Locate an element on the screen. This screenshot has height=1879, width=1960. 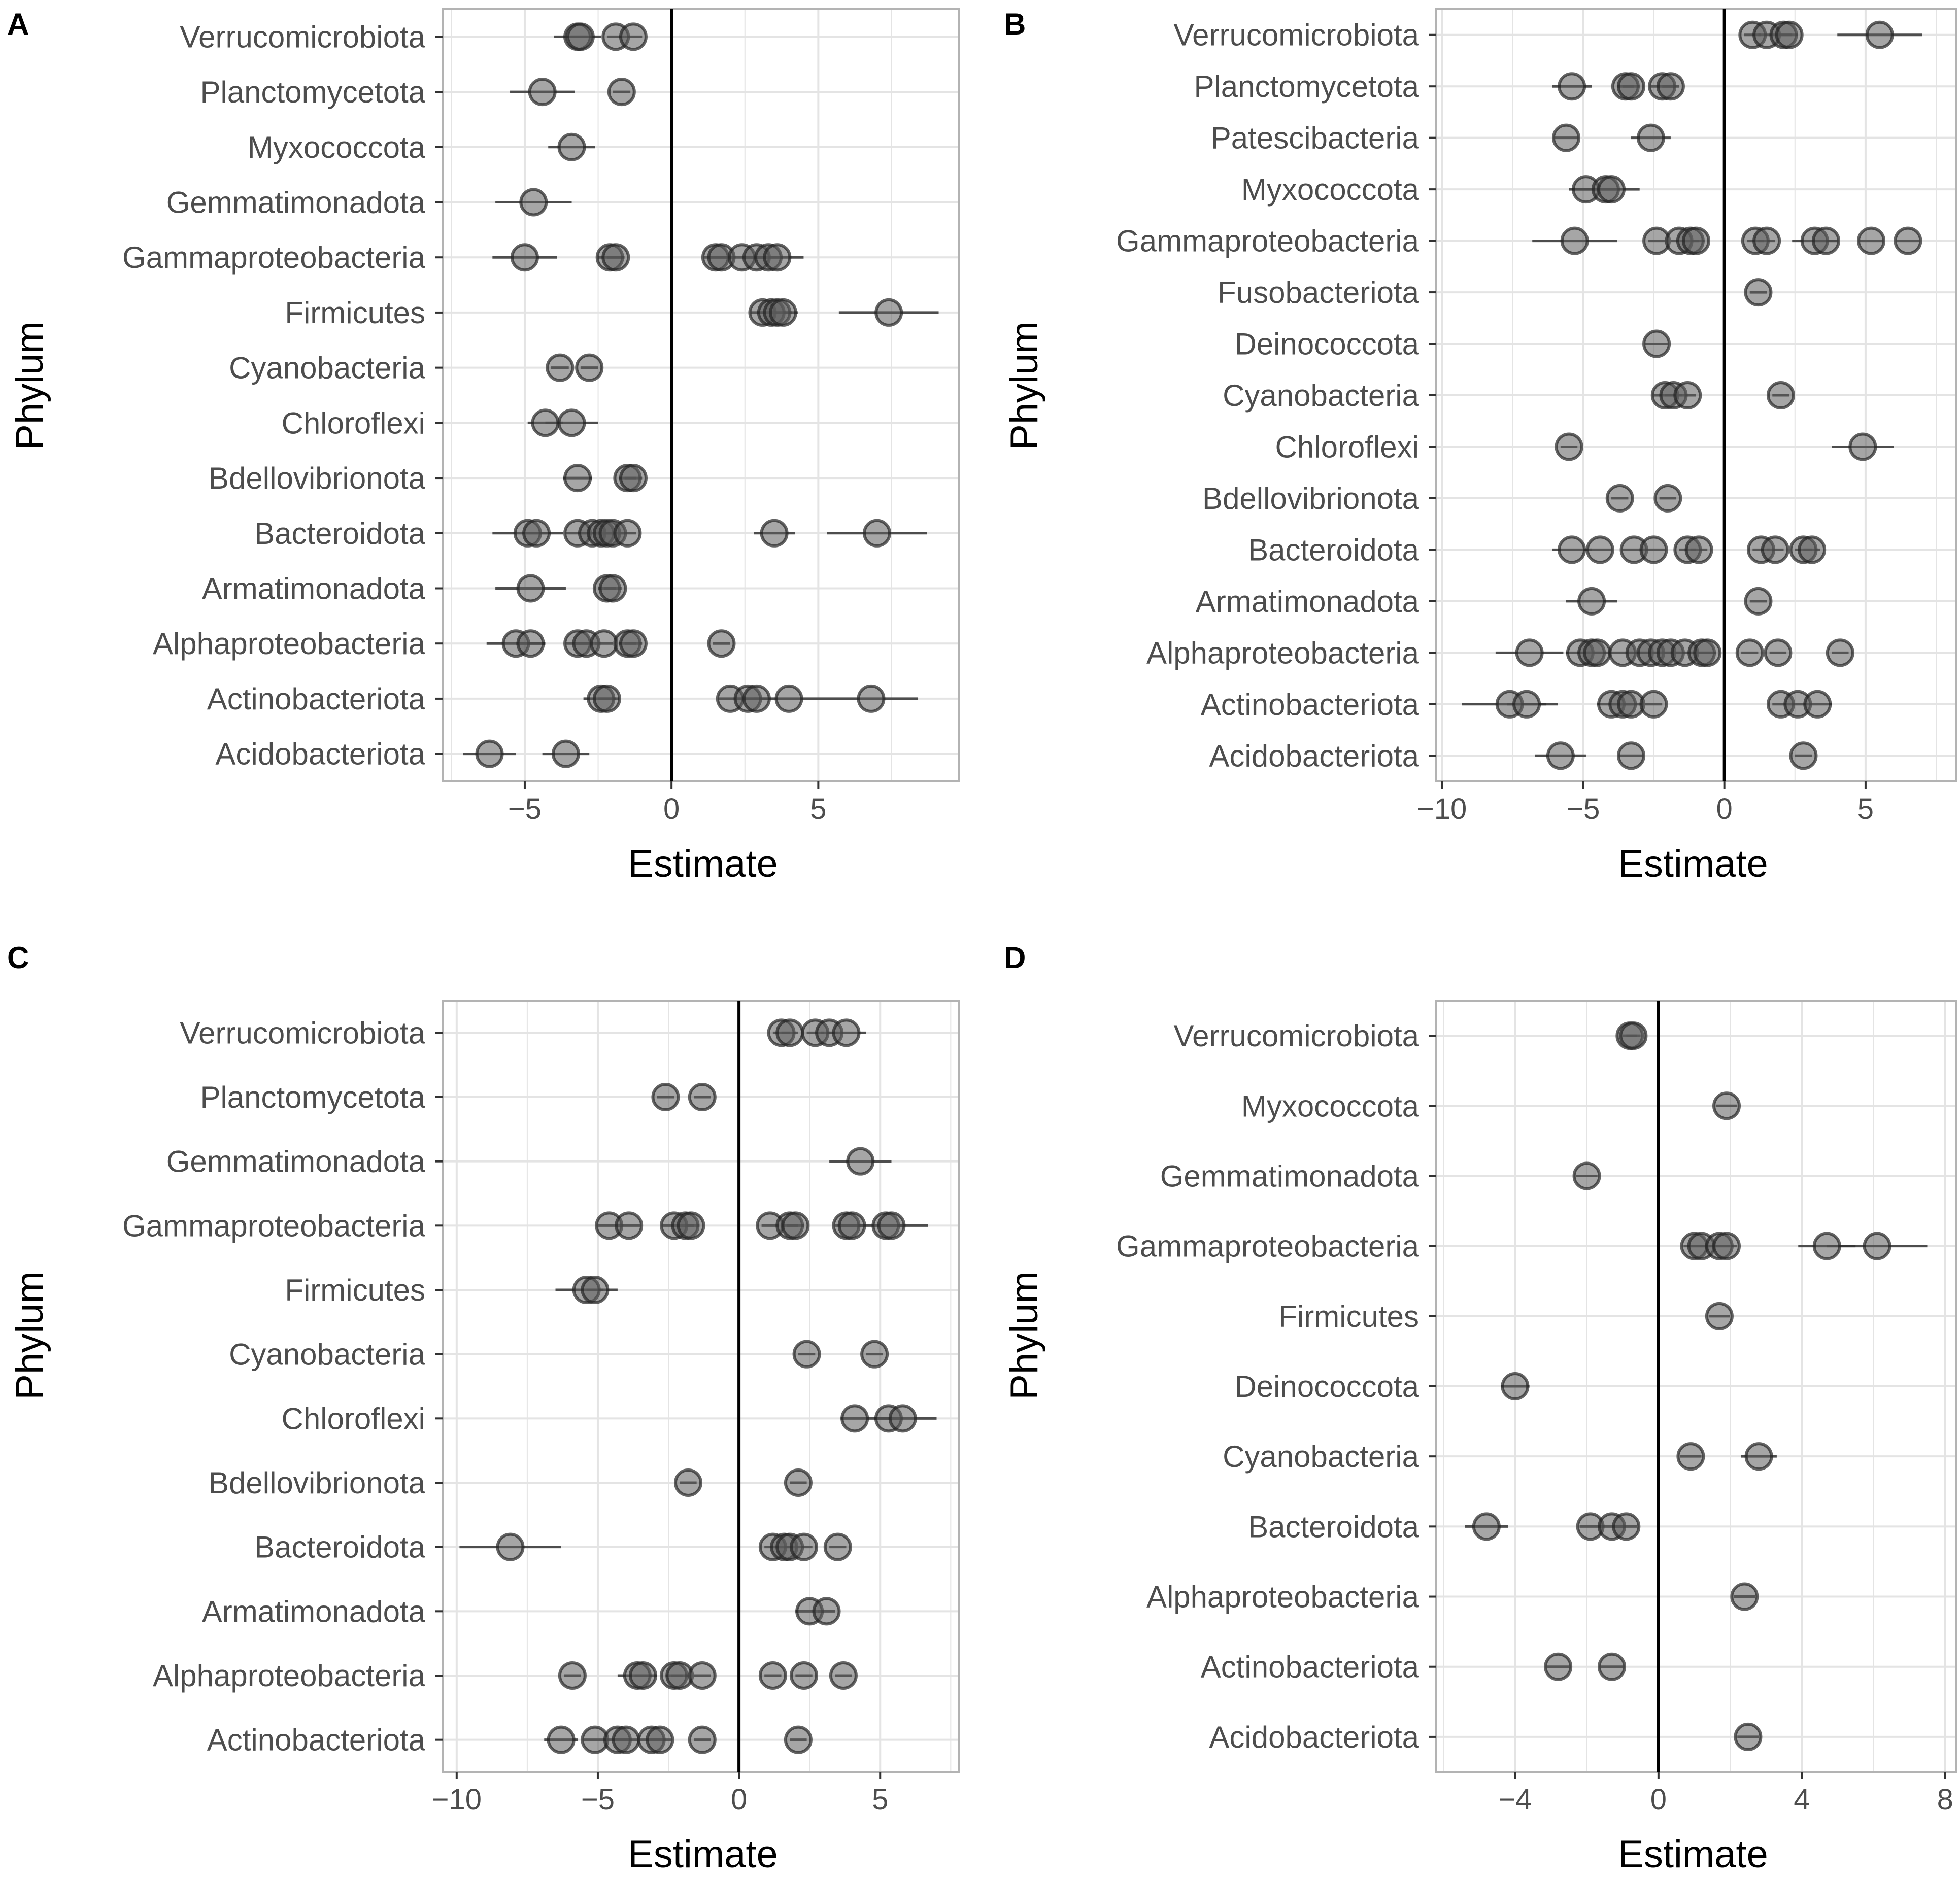
panel-d-y-tick-label-bacteroidota: Bacteroidota is located at coordinates (1334, 1527).